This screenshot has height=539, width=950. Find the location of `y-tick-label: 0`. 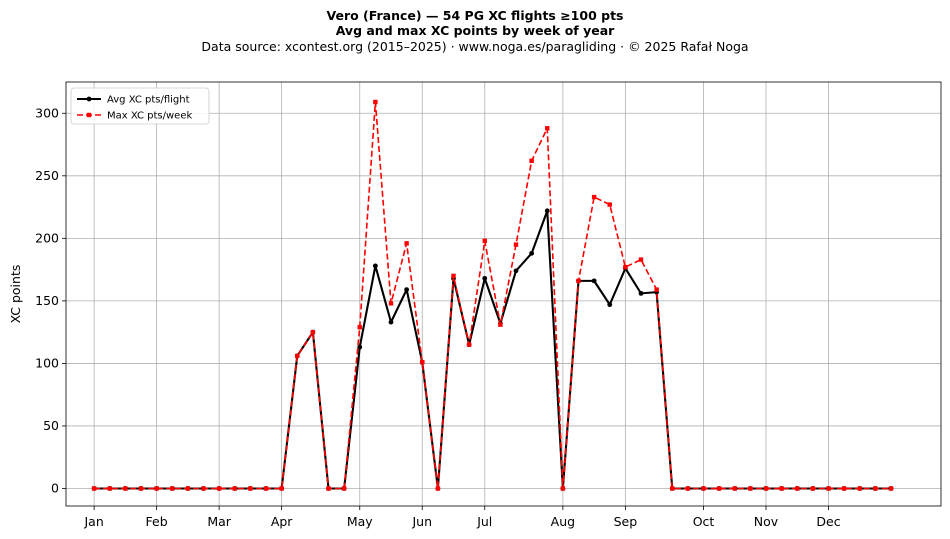

y-tick-label: 0 is located at coordinates (55, 487).